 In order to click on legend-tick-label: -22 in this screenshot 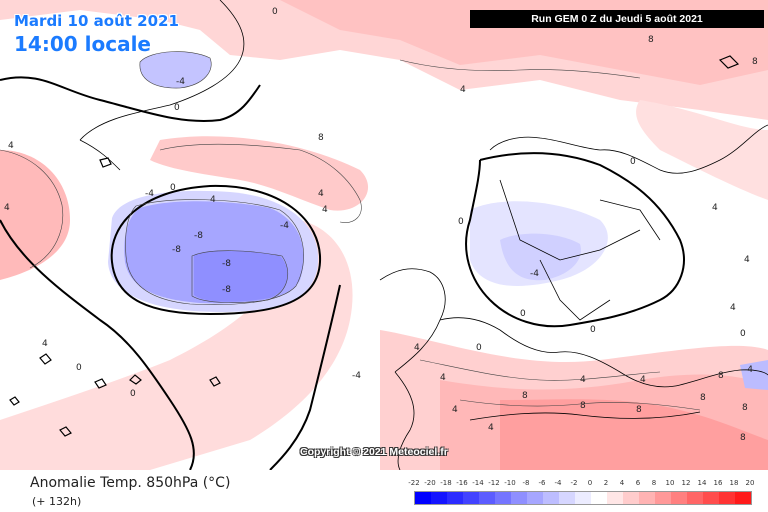, I will do `click(414, 483)`.